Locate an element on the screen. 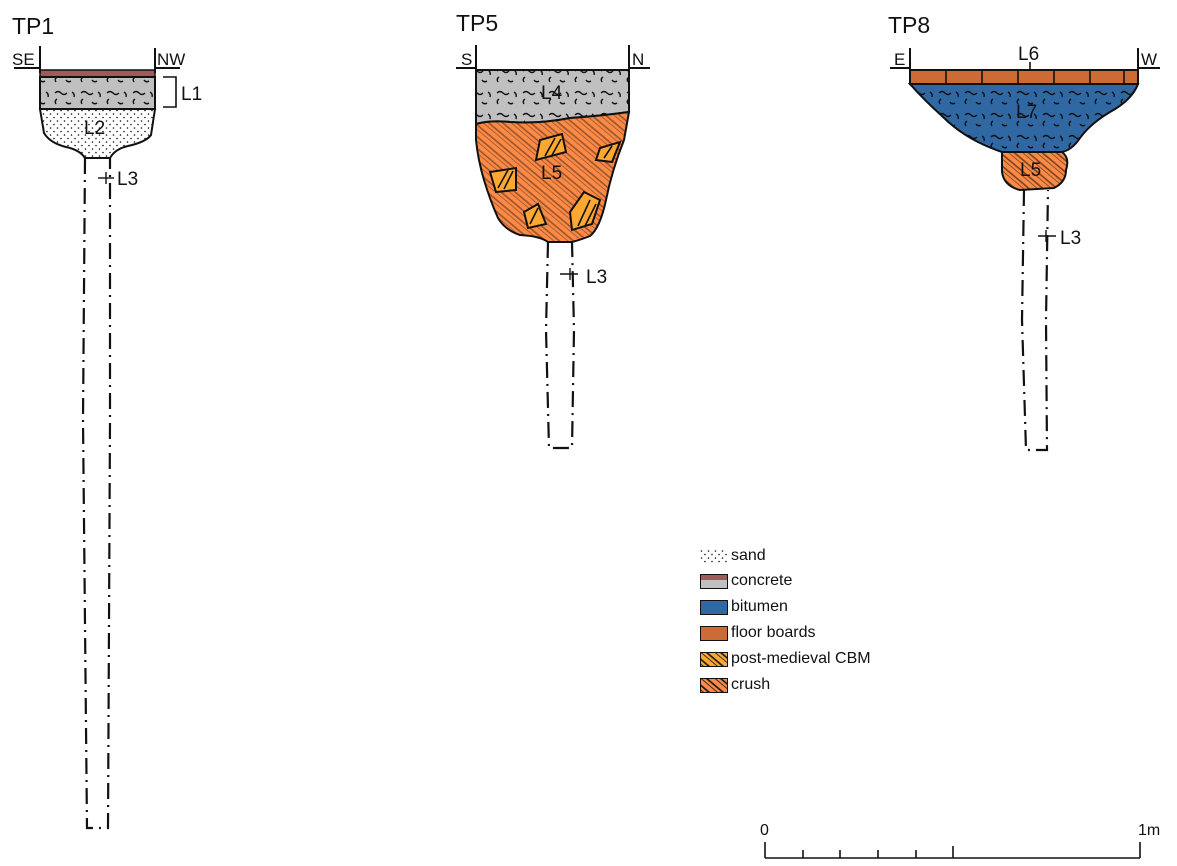 Image resolution: width=1177 pixels, height=866 pixels. legend-label: crush is located at coordinates (751, 684).